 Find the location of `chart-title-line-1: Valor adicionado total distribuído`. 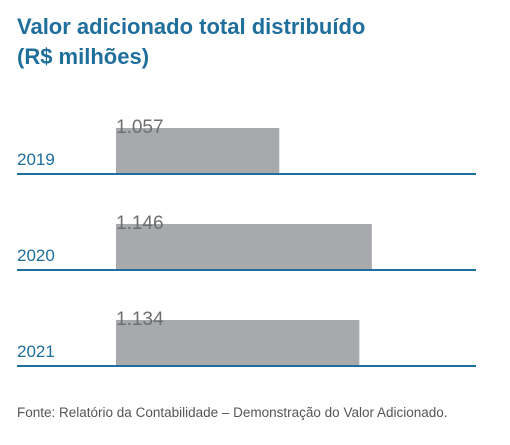

chart-title-line-1: Valor adicionado total distribuído is located at coordinates (191, 26).